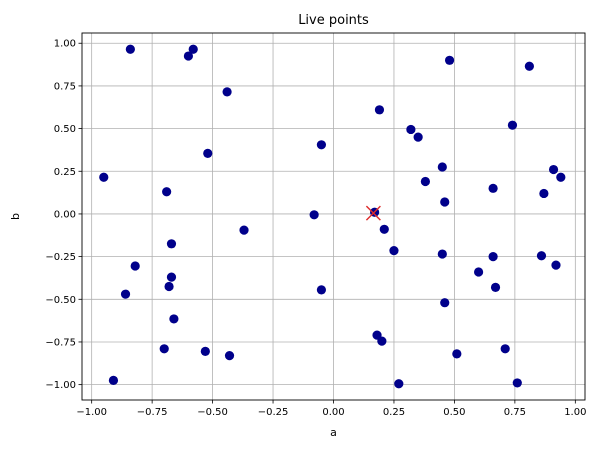  I want to click on x-tick-label: −0.25, so click(273, 412).